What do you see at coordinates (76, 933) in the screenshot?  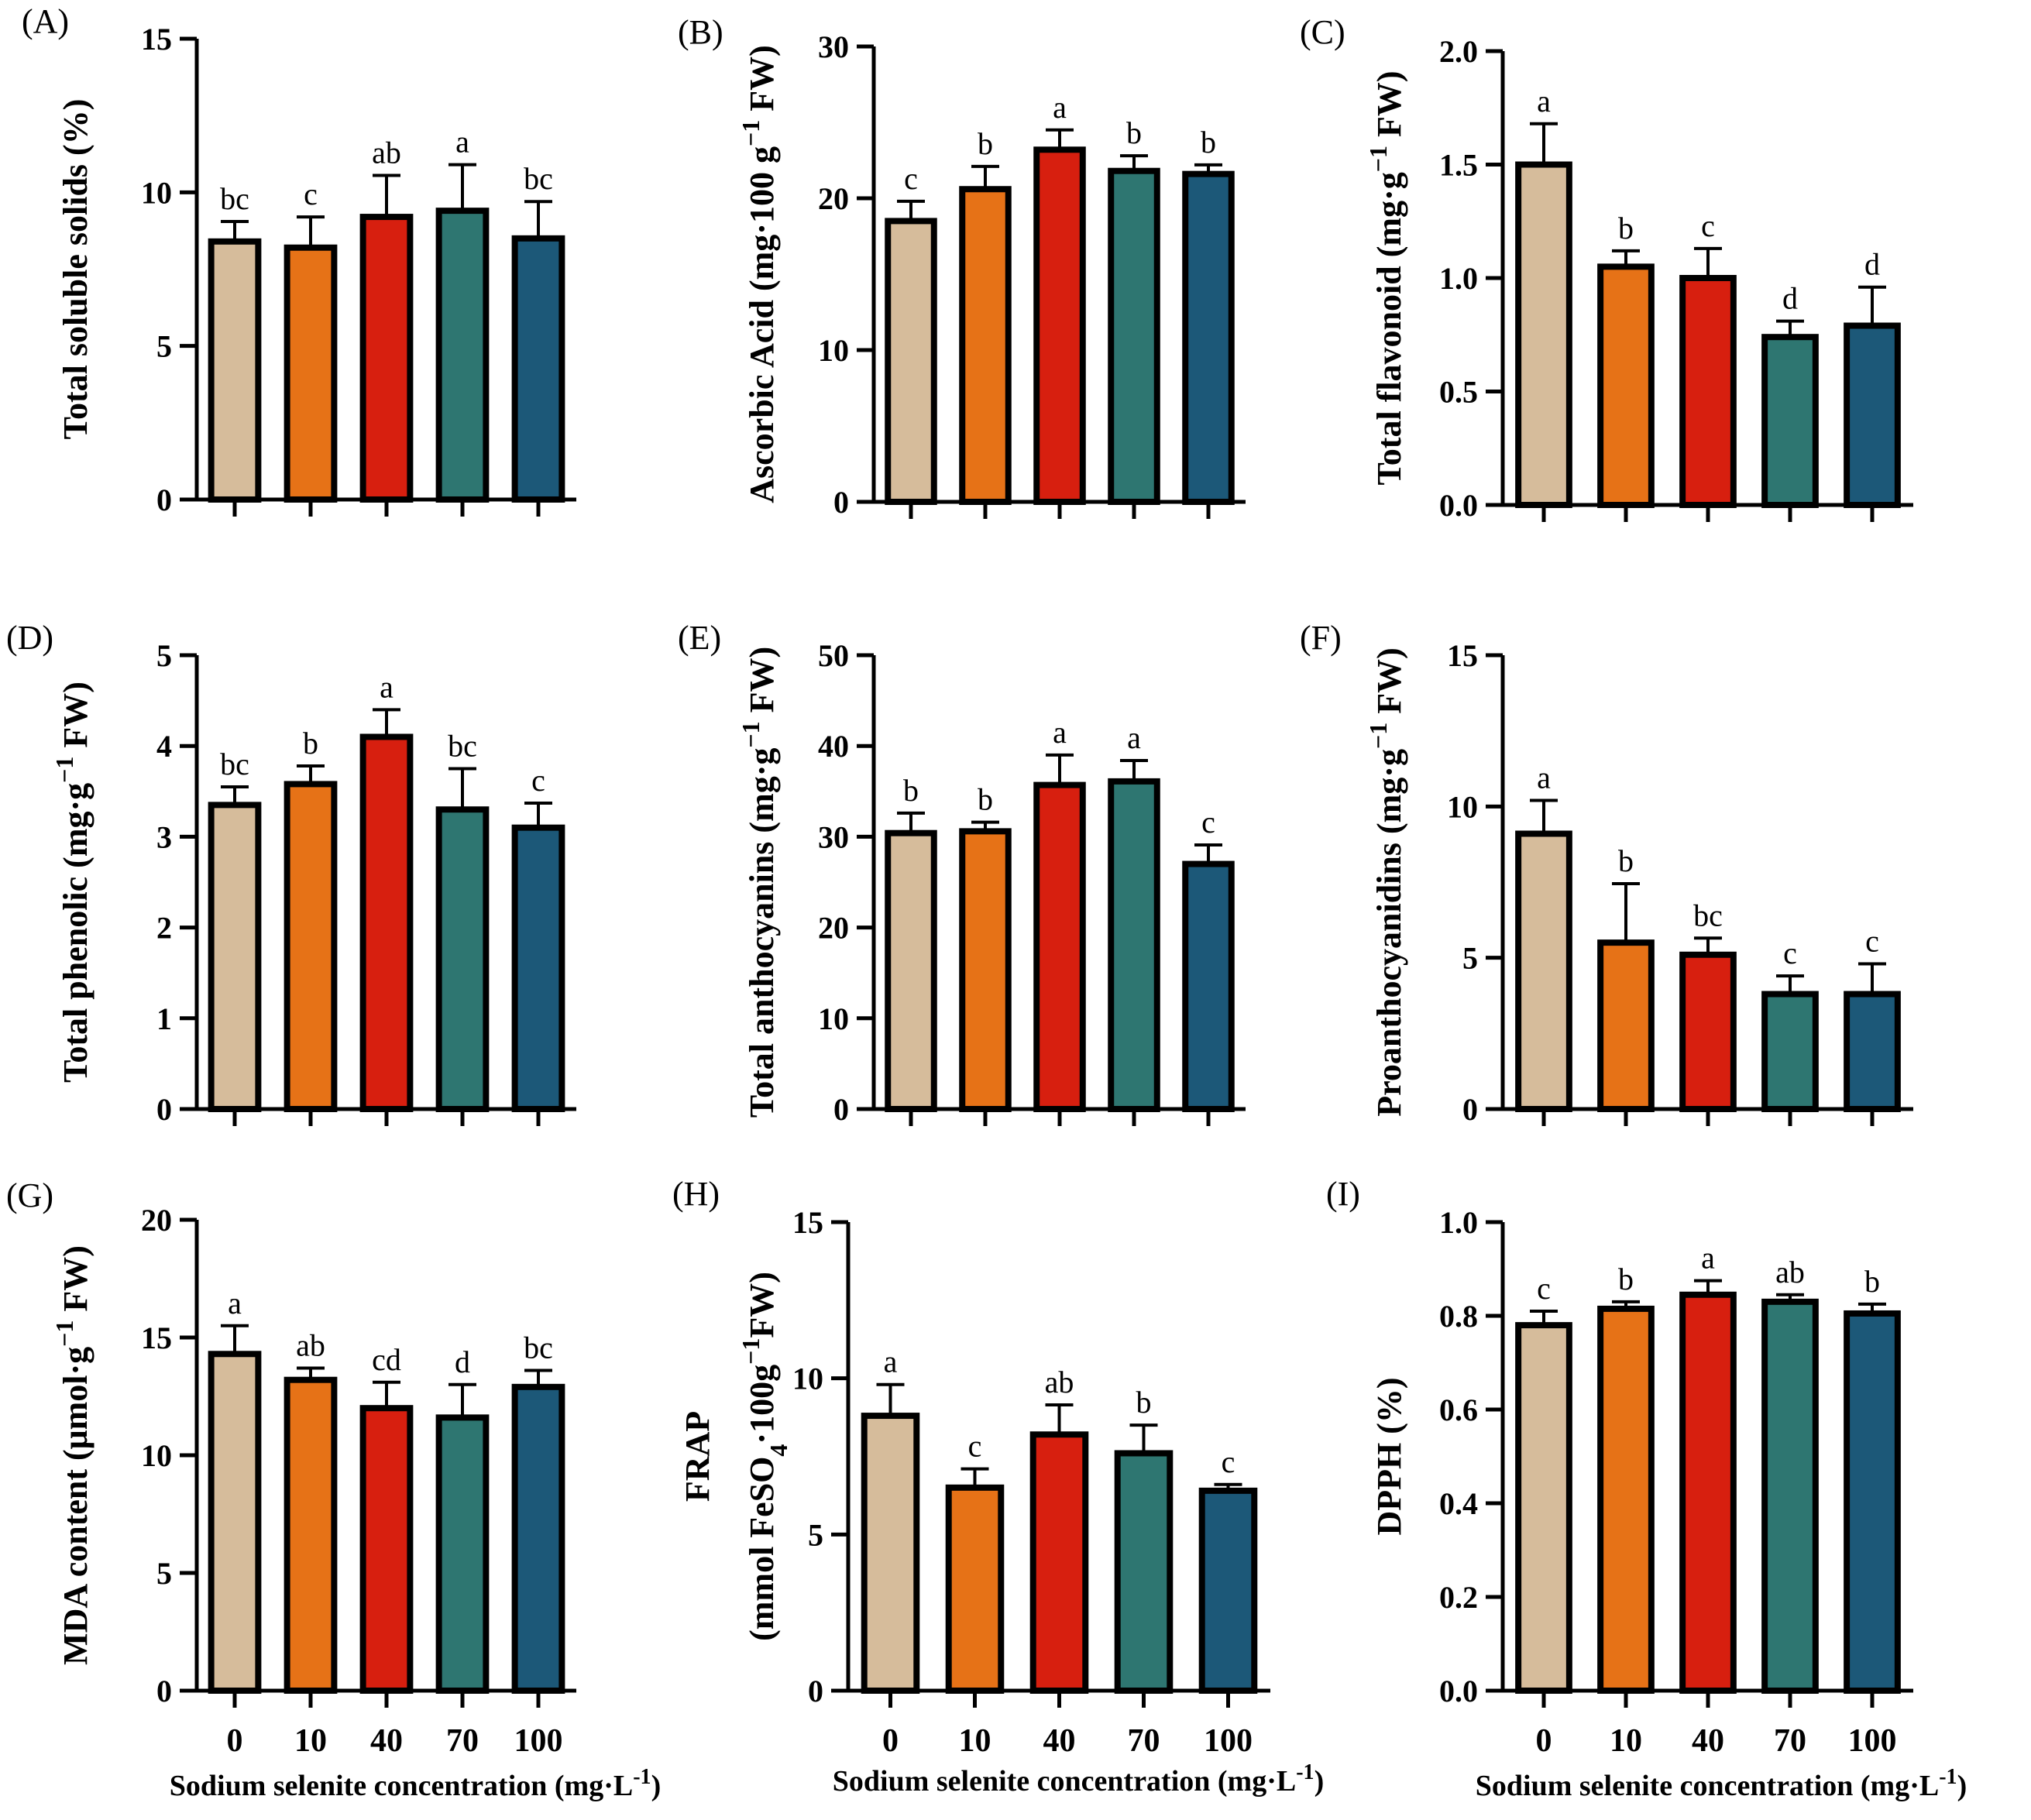 I see `y-label-part: Total phenolic (mg·g` at bounding box center [76, 933].